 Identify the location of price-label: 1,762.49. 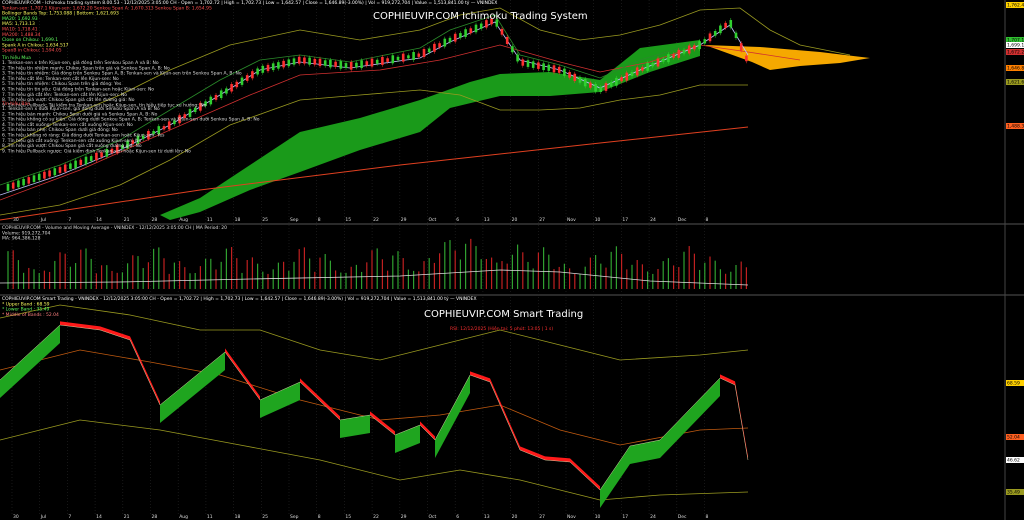
(1015, 6).